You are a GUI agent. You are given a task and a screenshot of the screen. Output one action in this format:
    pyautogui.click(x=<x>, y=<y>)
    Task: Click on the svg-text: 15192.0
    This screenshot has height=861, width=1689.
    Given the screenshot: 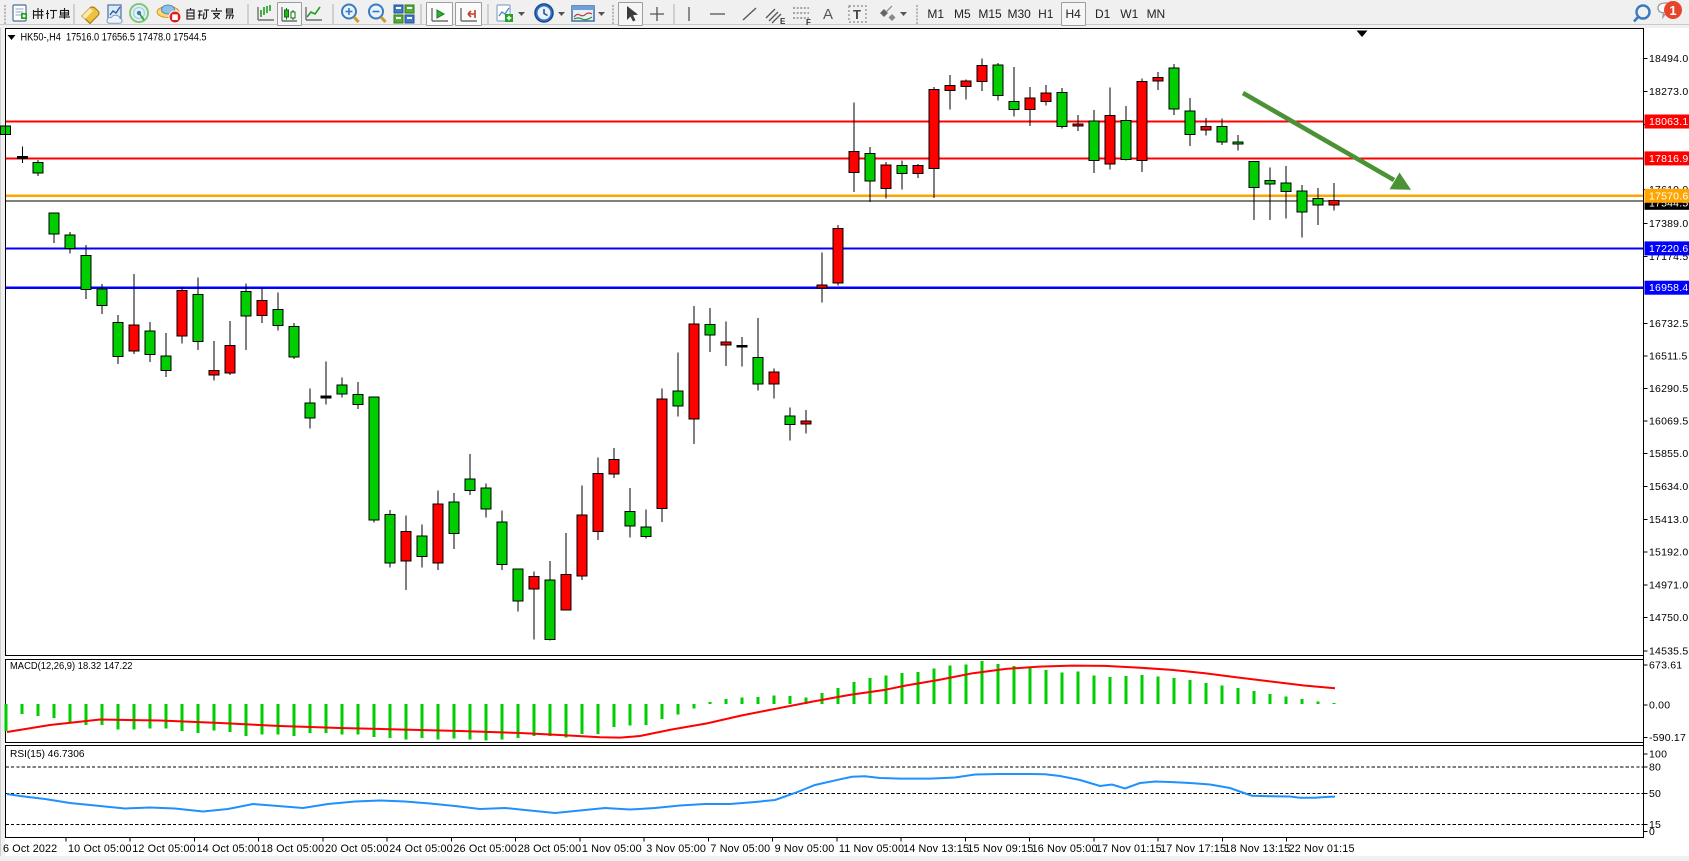 What is the action you would take?
    pyautogui.click(x=1668, y=553)
    